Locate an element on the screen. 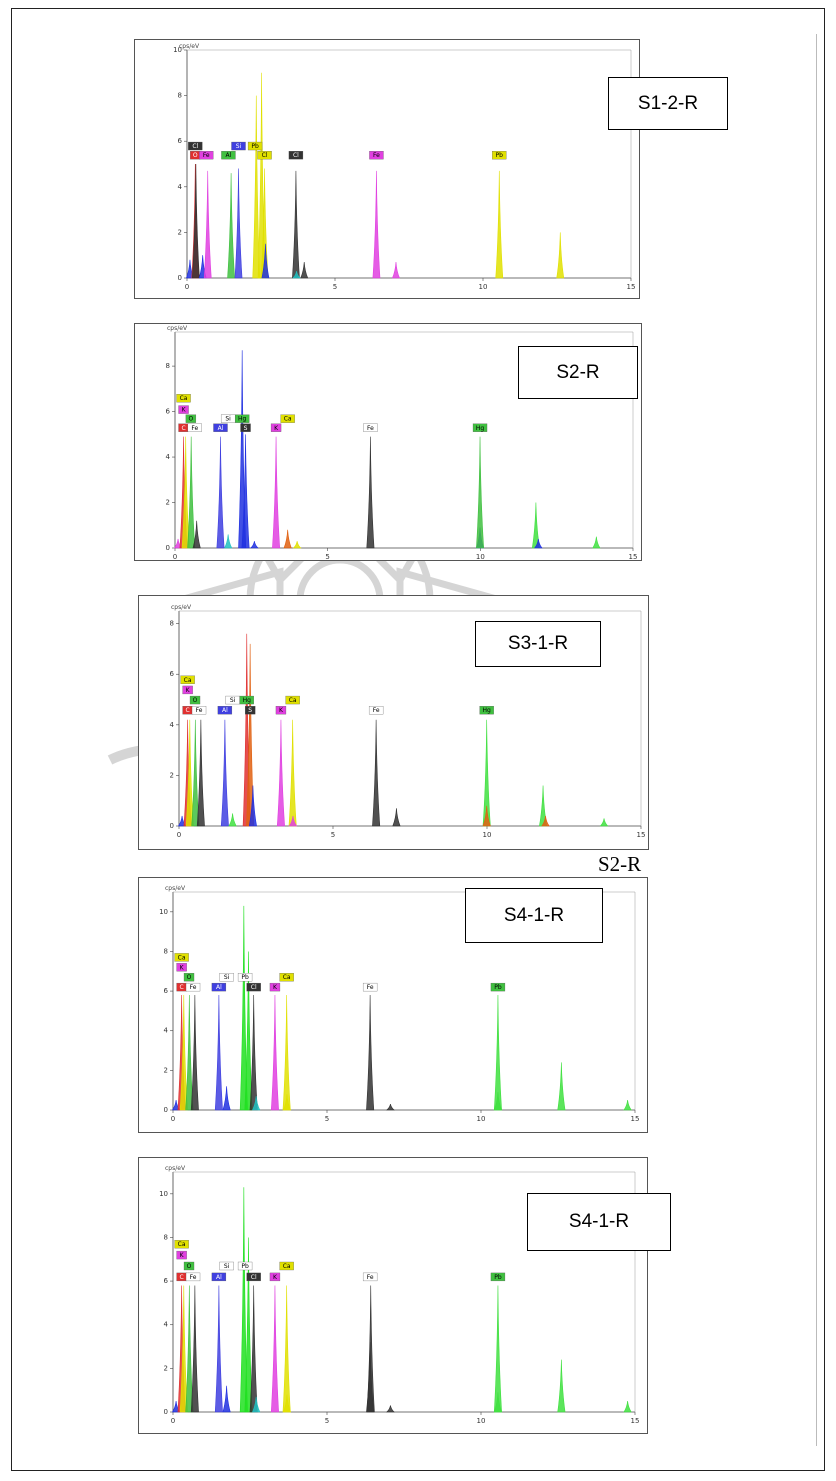 The width and height of the screenshot is (836, 1481). element-tag: Si is located at coordinates (226, 977).